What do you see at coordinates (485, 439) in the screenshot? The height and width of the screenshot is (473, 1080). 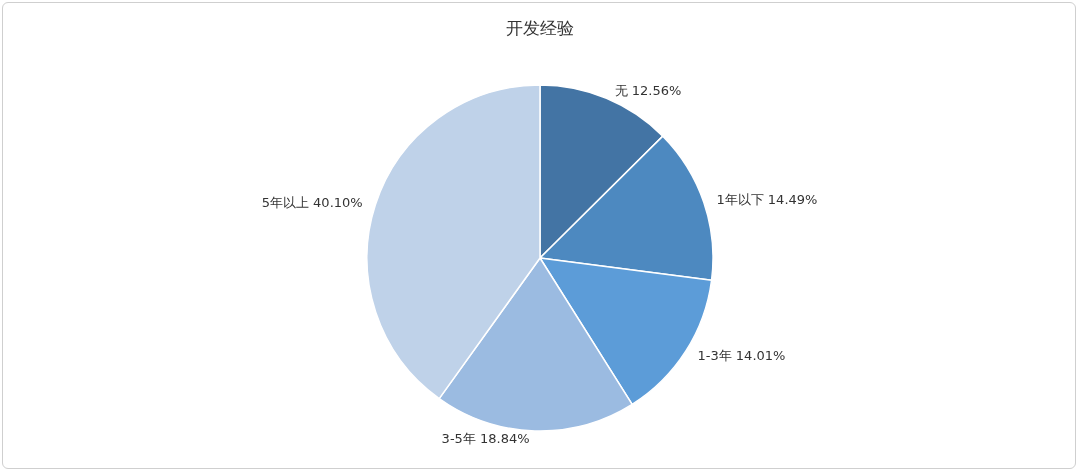 I see `slice-label: 3-5年 18.84%` at bounding box center [485, 439].